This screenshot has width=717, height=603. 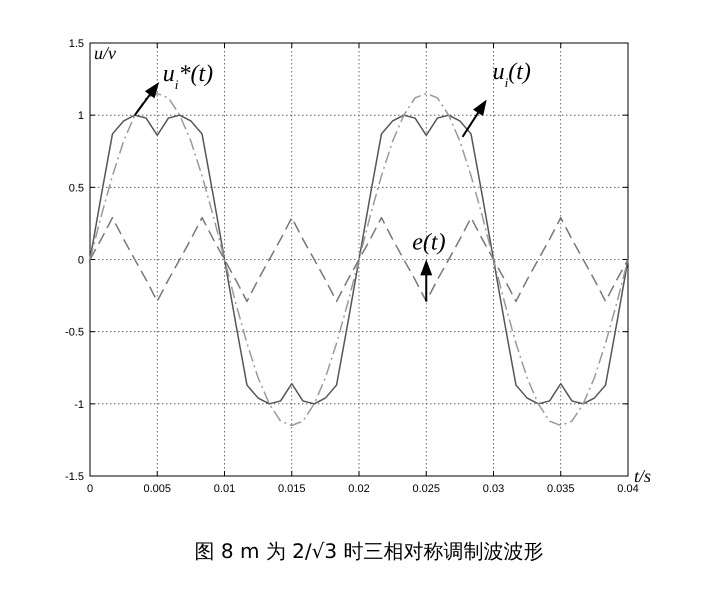 I want to click on x-tick-label: 0.03, so click(x=493, y=489).